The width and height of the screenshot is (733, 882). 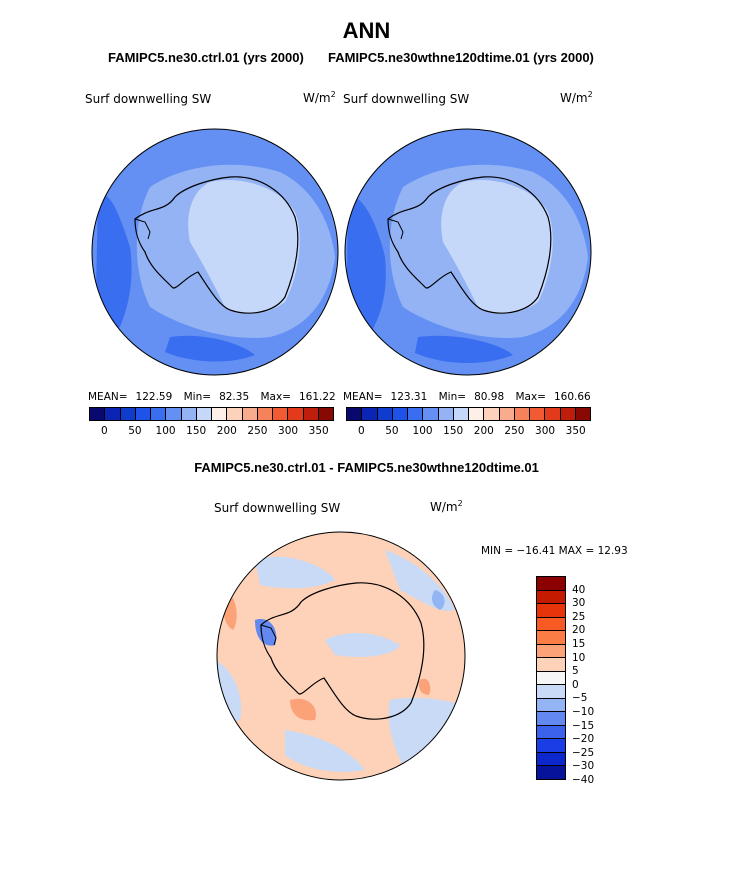 I want to click on colorbar-right, so click(x=468, y=414).